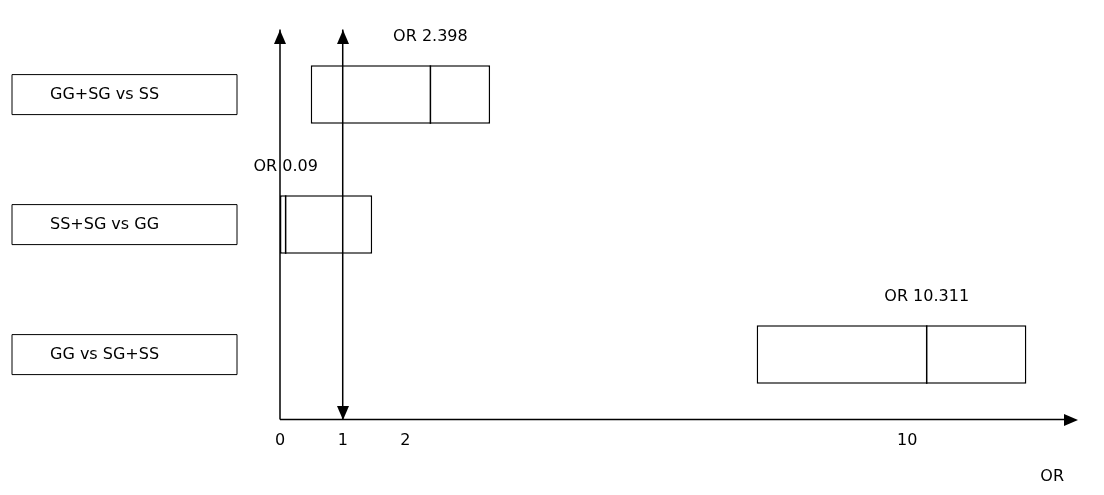 Image resolution: width=1104 pixels, height=495 pixels. Describe the element at coordinates (105, 353) in the screenshot. I see `y-tick-label: GG vs SG+SS` at that location.